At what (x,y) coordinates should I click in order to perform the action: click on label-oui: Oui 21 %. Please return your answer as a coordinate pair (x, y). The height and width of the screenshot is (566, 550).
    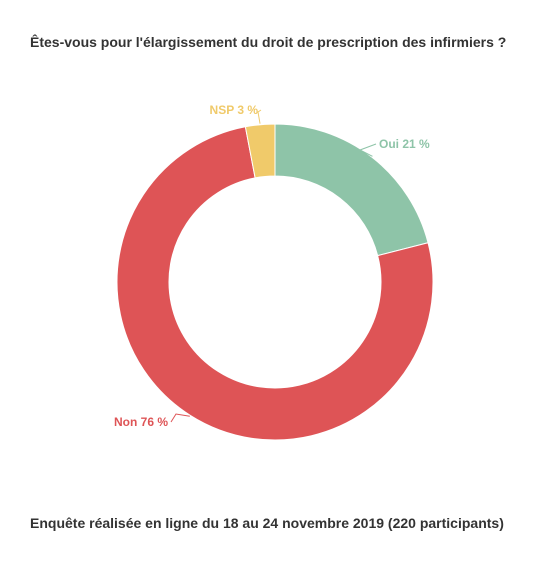
    Looking at the image, I should click on (404, 144).